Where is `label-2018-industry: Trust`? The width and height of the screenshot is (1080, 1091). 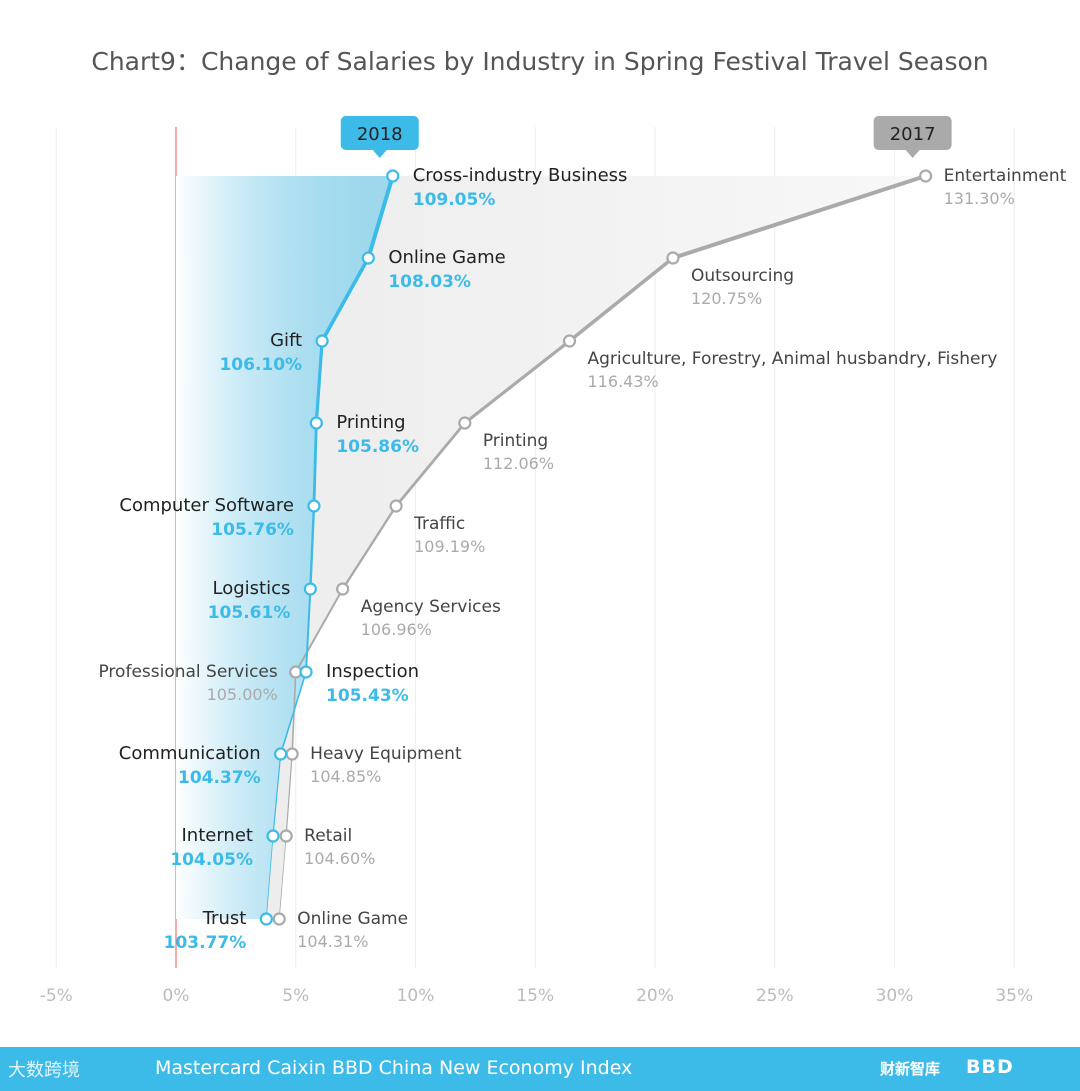 label-2018-industry: Trust is located at coordinates (224, 918).